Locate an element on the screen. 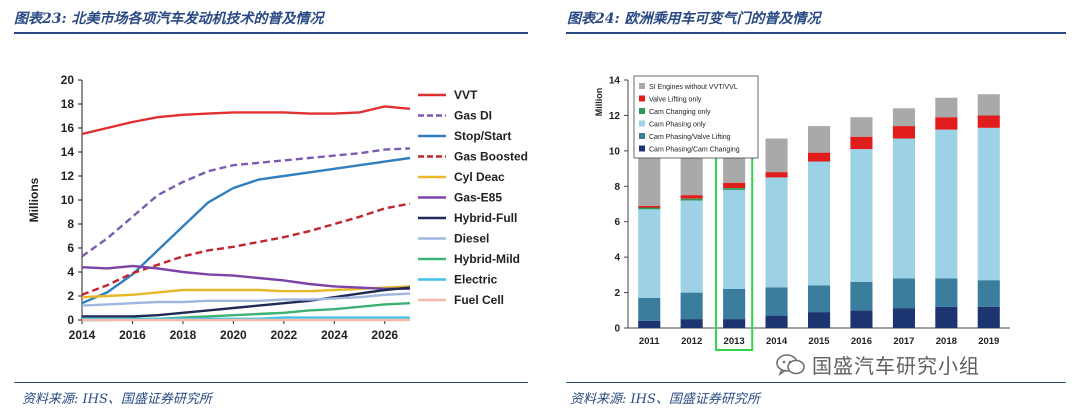 This screenshot has height=414, width=1080. bar-segment-si-engines-without-vvt-vvl-2015 is located at coordinates (819, 139).